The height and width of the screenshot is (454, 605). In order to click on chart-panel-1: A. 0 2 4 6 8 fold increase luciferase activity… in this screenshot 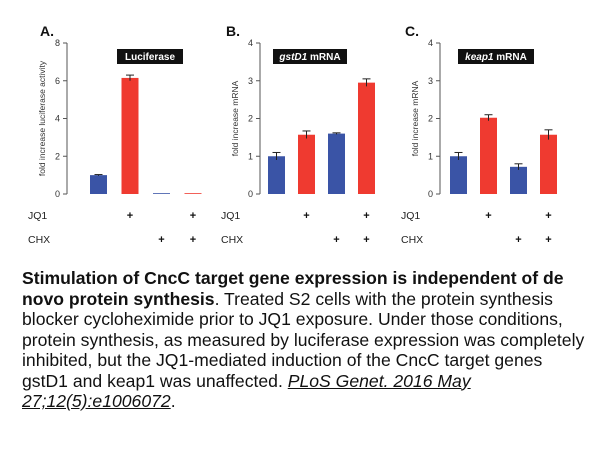, I will do `click(115, 134)`.